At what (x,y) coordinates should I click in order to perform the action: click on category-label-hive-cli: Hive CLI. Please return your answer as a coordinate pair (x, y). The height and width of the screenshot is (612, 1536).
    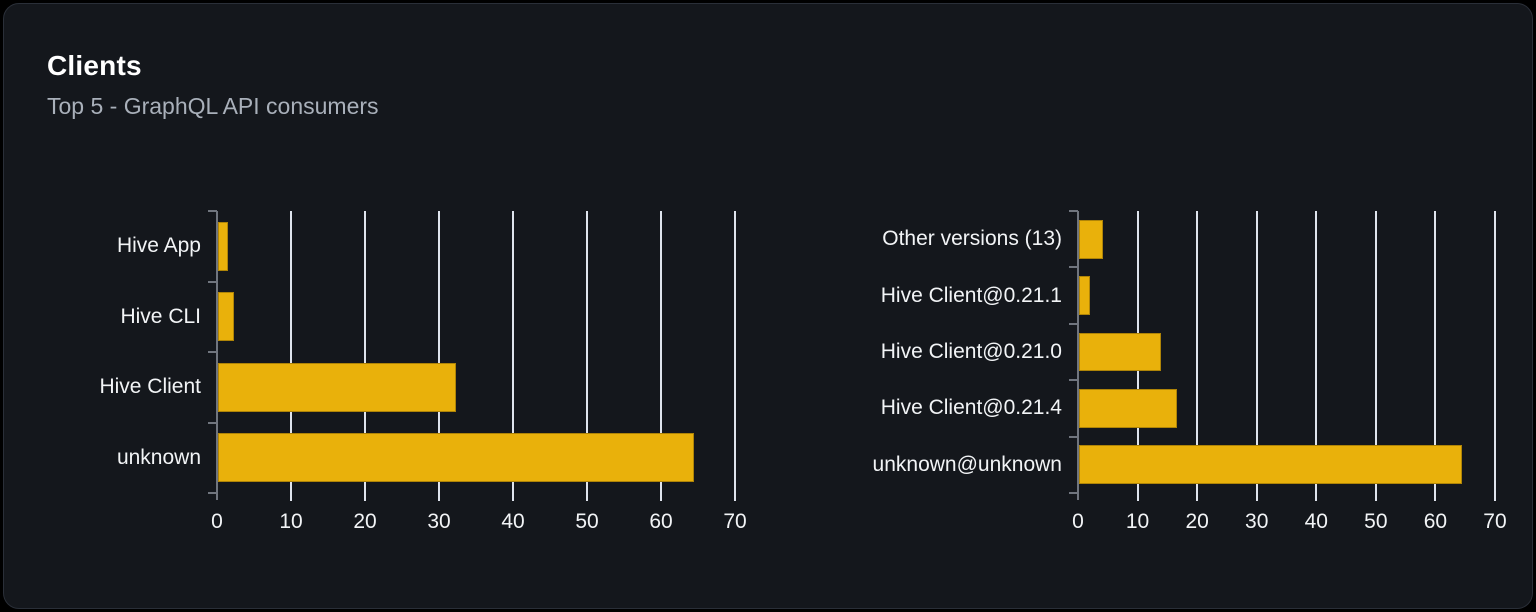
    Looking at the image, I should click on (160, 316).